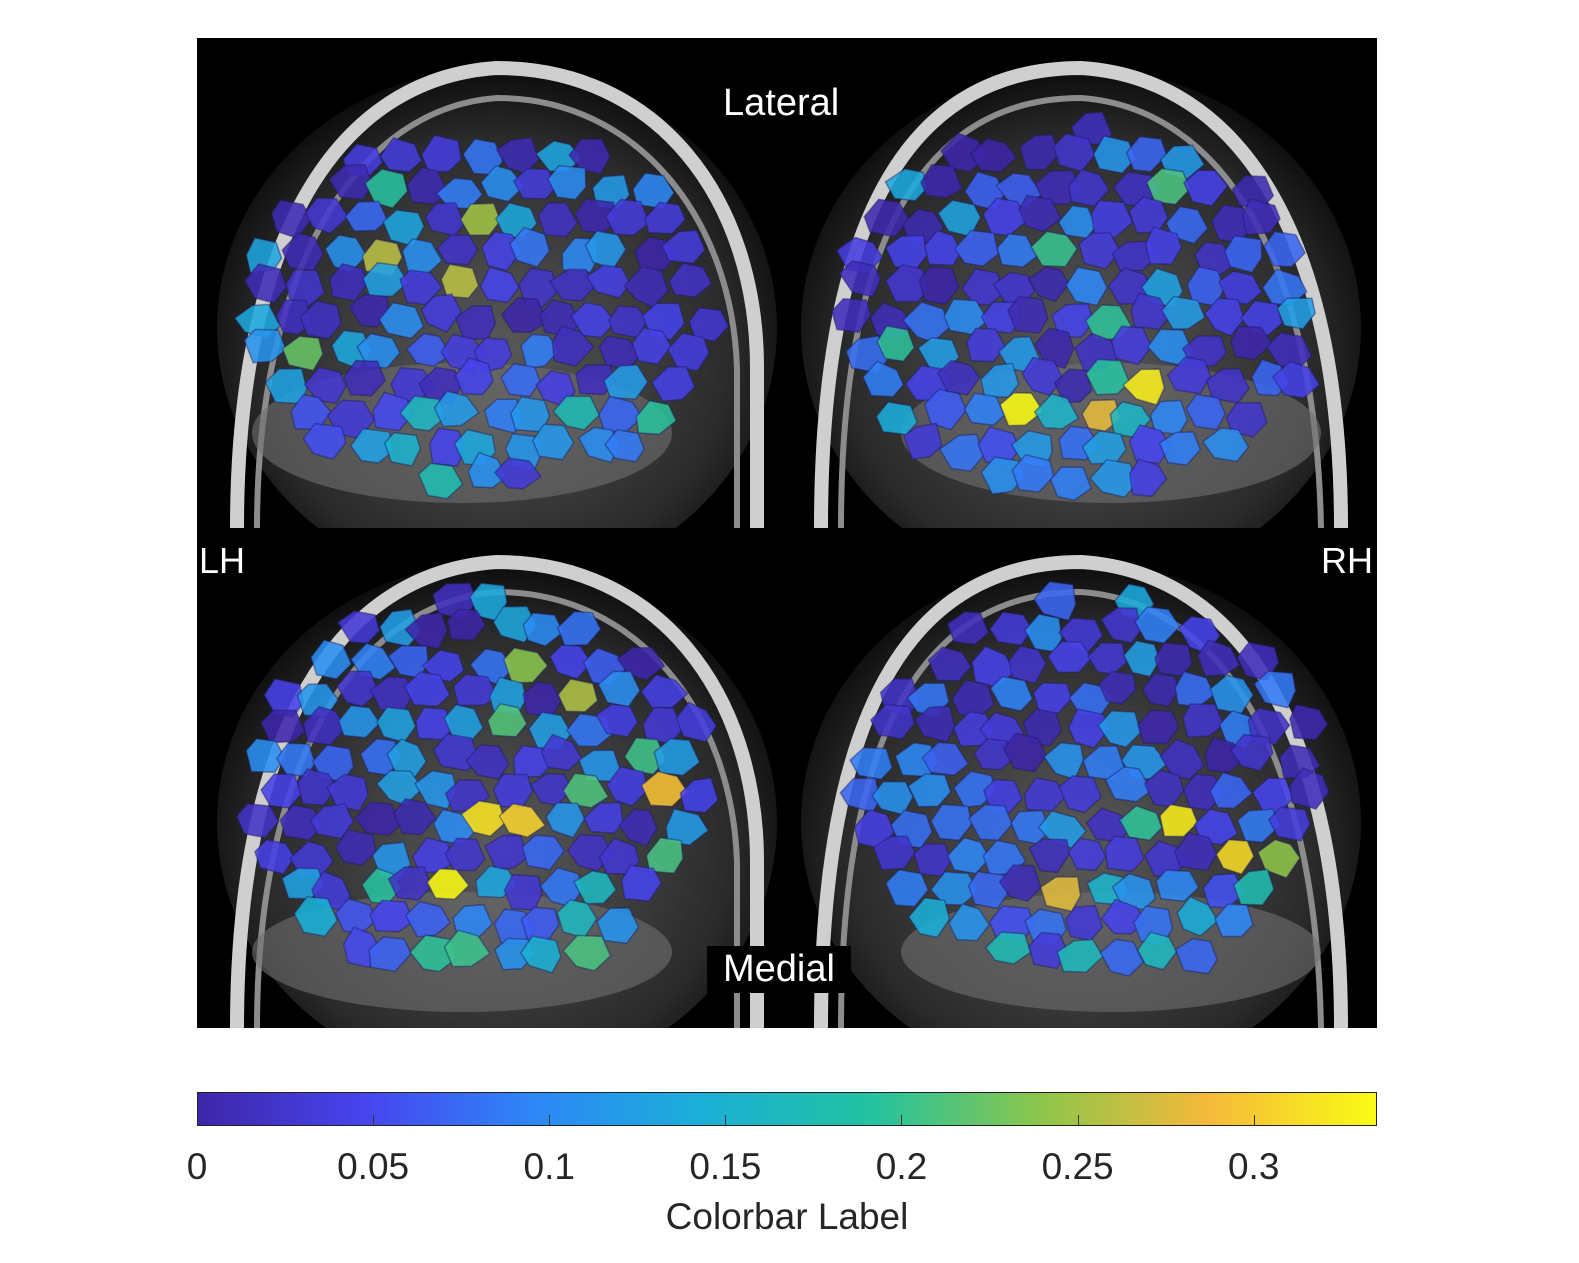 The image size is (1579, 1263). Describe the element at coordinates (725, 1166) in the screenshot. I see `colorbar-tick-label: 0.15` at that location.